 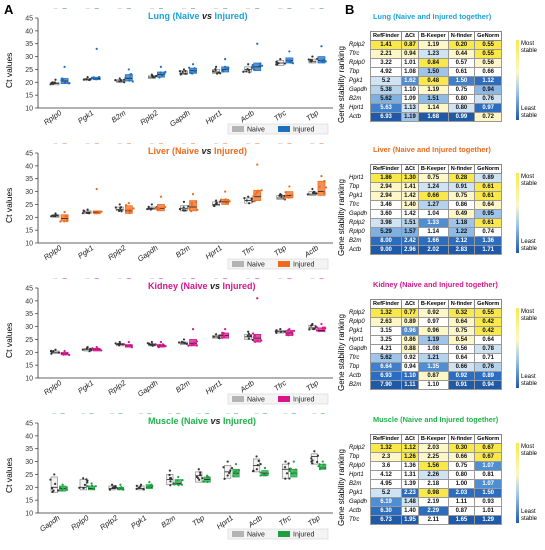 I want to click on category-label: B2m, so click(x=119, y=116).